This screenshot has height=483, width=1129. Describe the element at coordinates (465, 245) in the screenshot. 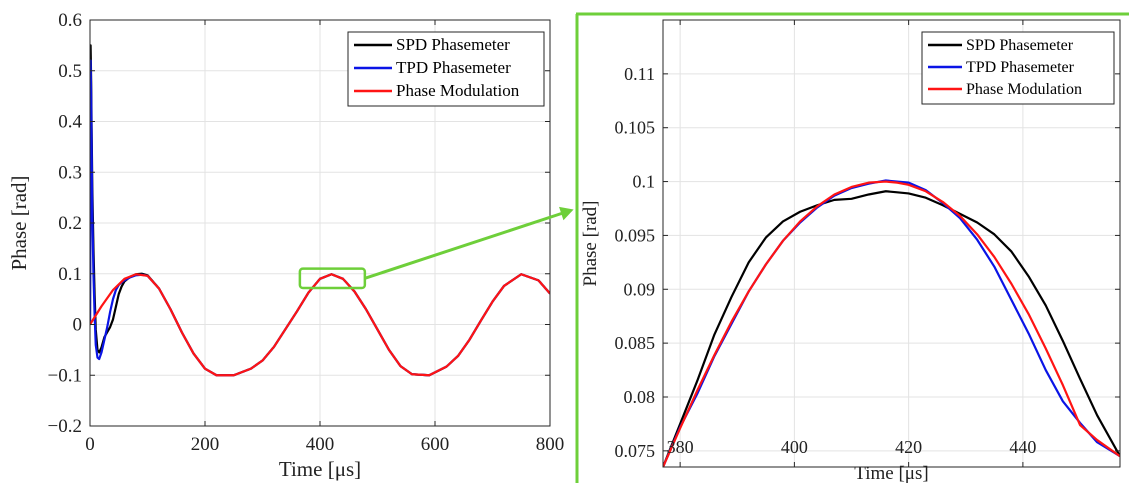

I see `zoom-connector-line` at that location.